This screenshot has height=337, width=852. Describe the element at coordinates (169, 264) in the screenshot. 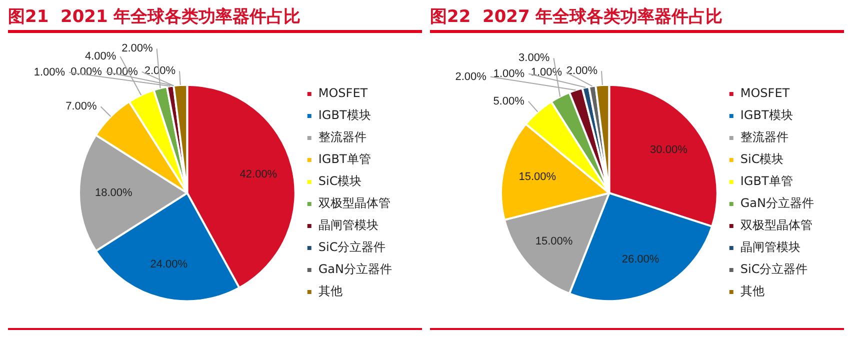

I see `data-label: 24.00%` at that location.